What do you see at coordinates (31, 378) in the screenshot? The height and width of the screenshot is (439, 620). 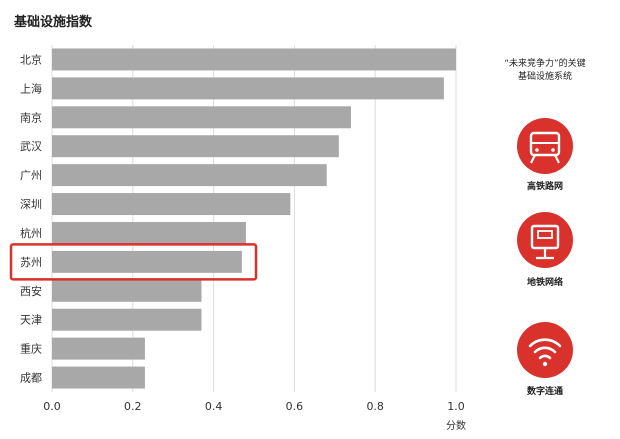 I see `category-label: 成都` at bounding box center [31, 378].